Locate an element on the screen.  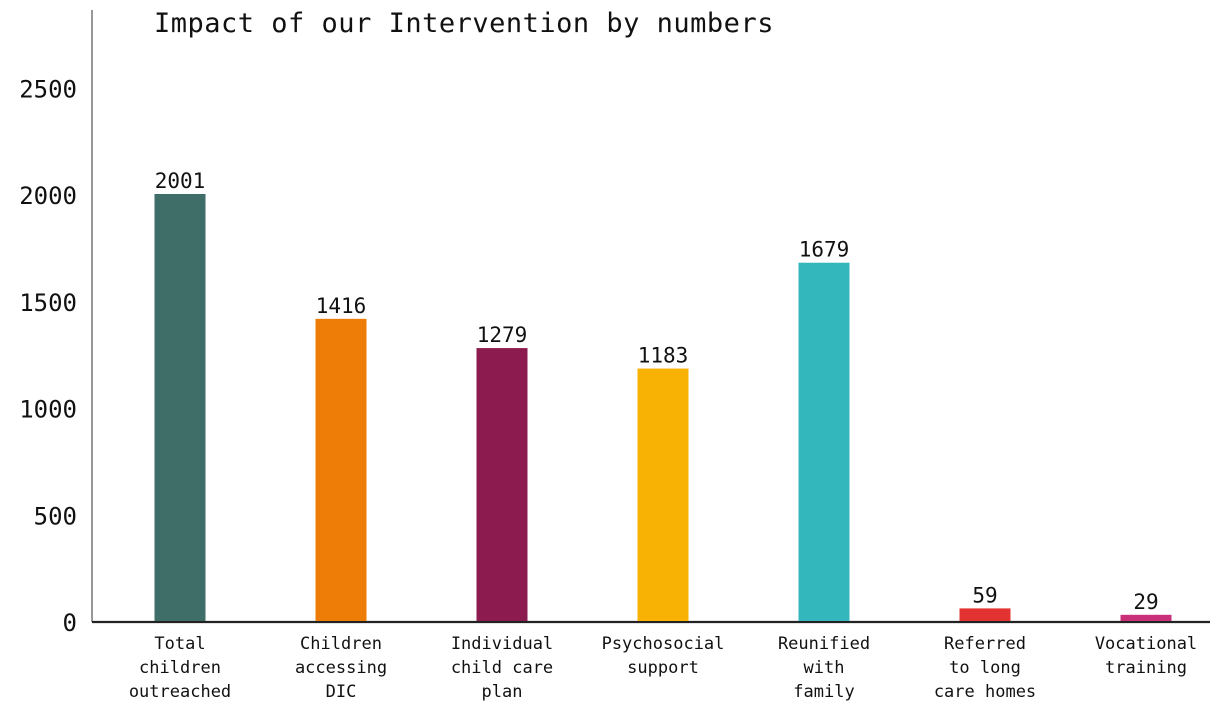
y-axis-ticks: 0 500 1000 1500 2000 2500 is located at coordinates (48, 356).